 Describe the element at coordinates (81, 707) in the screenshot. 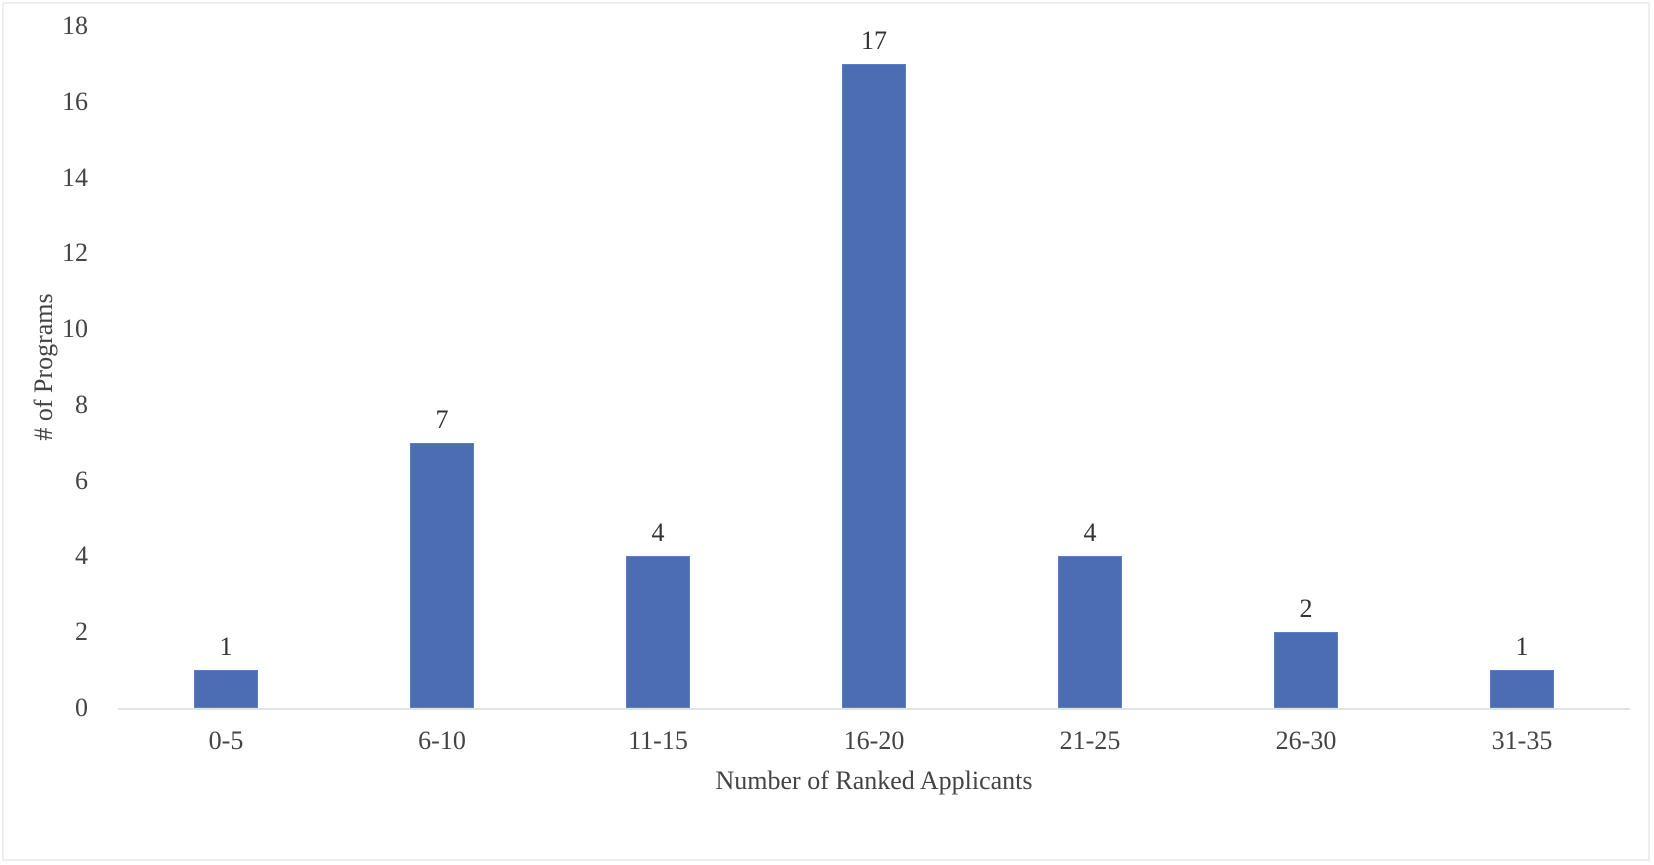

I see `y-tick-label: 0` at that location.